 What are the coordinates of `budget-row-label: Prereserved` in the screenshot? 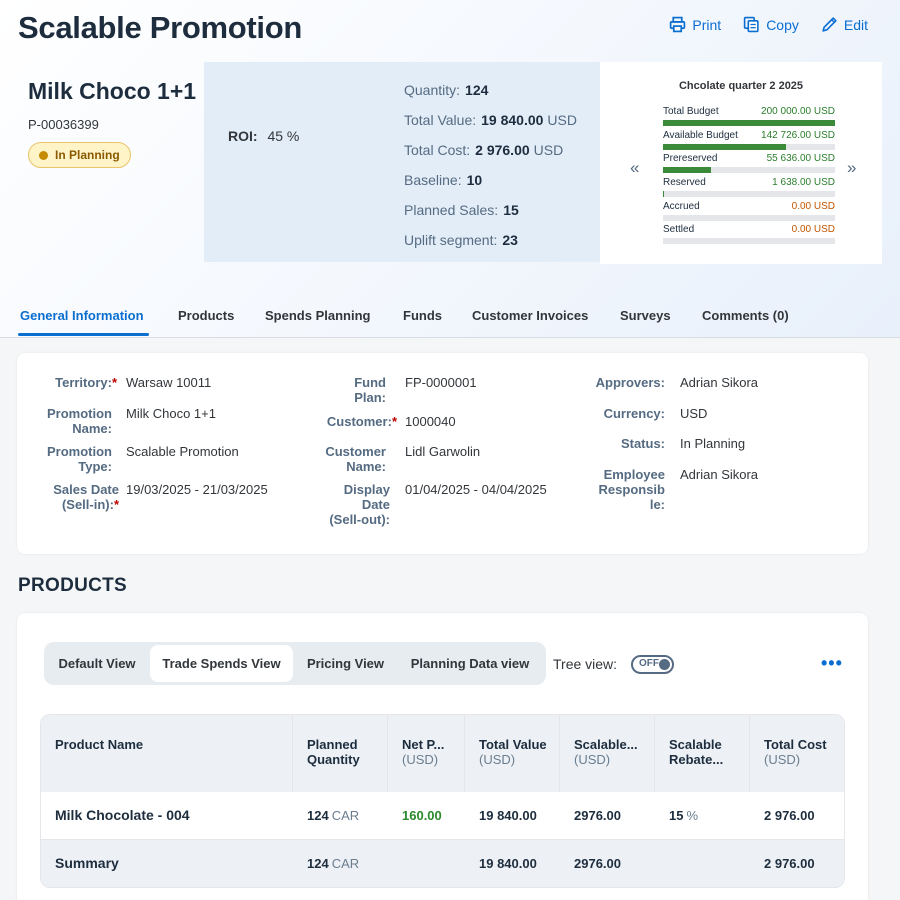 It's located at (690, 159).